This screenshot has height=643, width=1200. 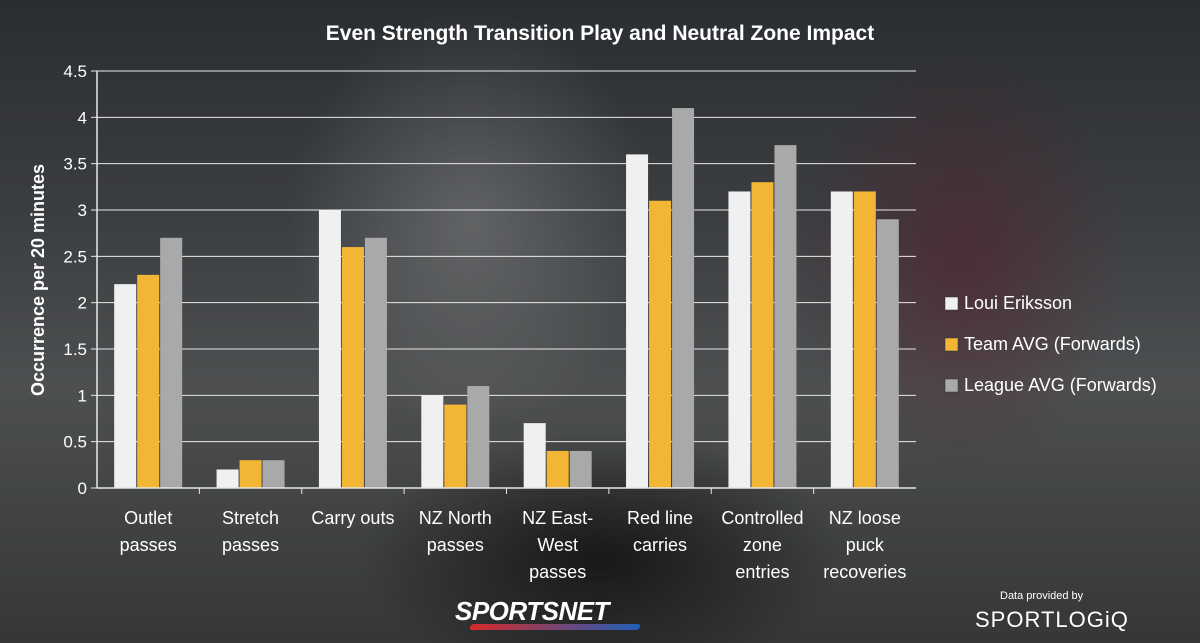 I want to click on category-label: NZ North passes, so click(x=455, y=531).